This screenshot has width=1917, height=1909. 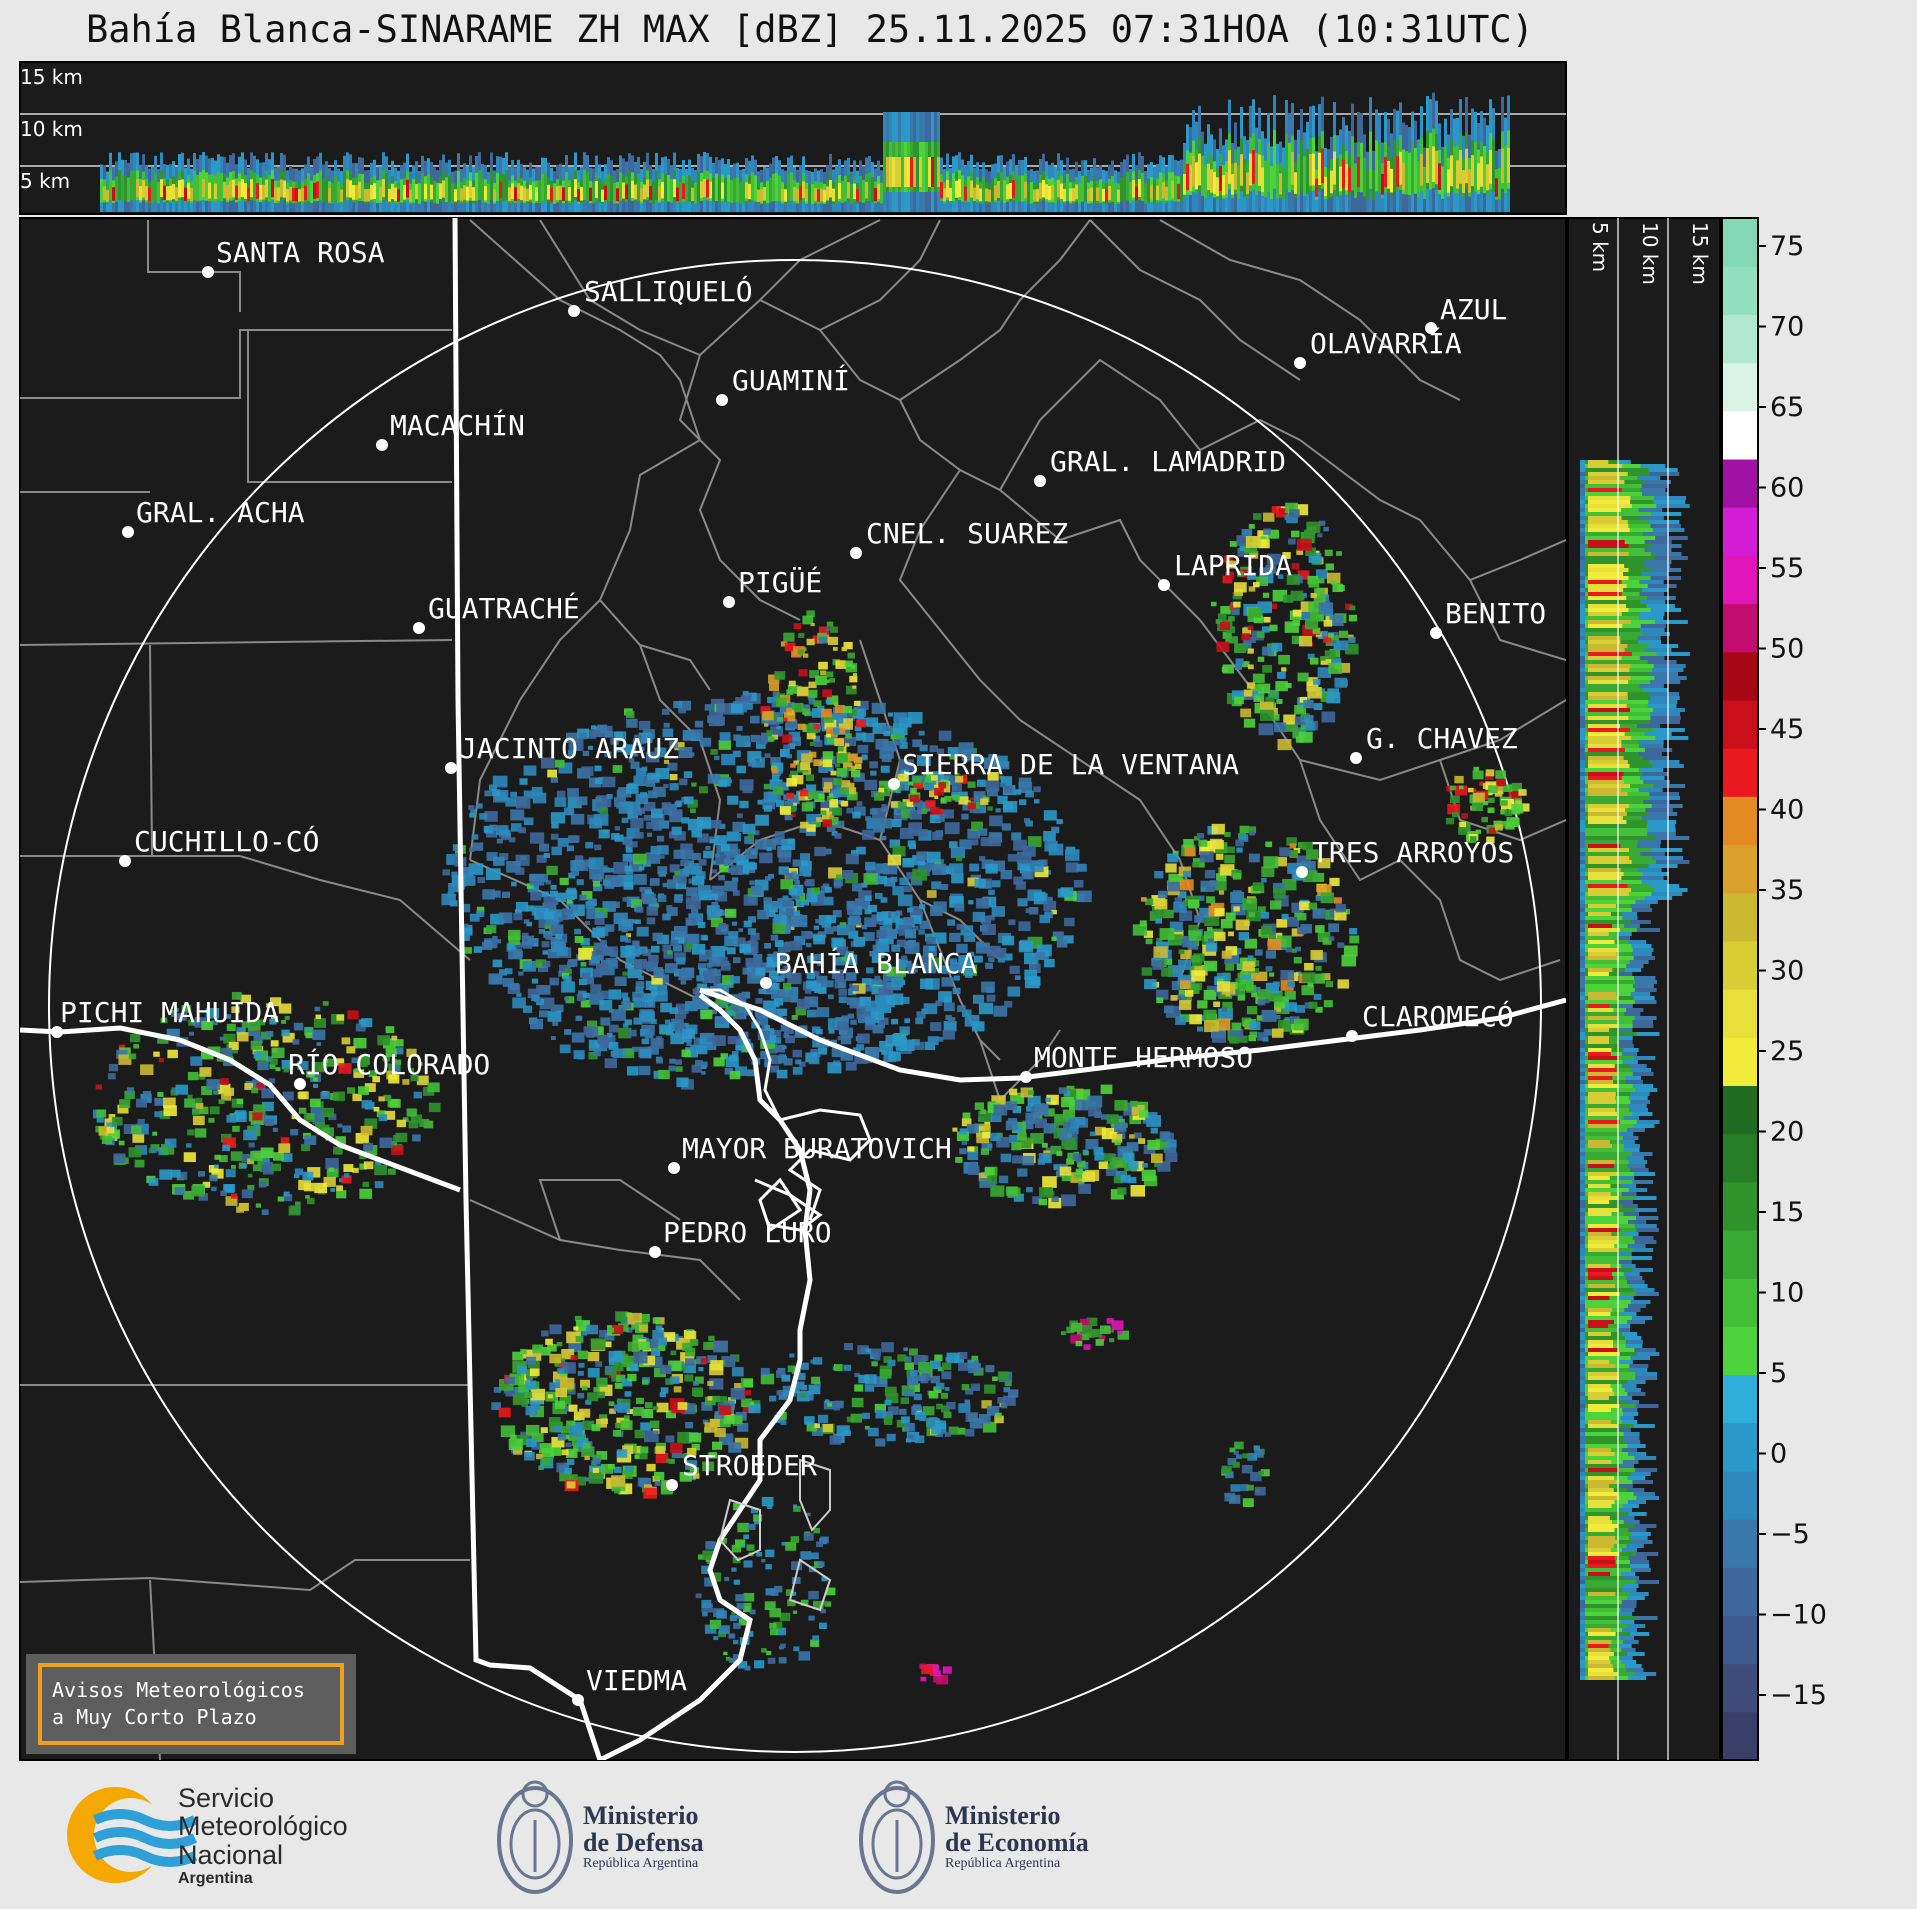 I want to click on echo-cluster, so click(x=881, y=1394).